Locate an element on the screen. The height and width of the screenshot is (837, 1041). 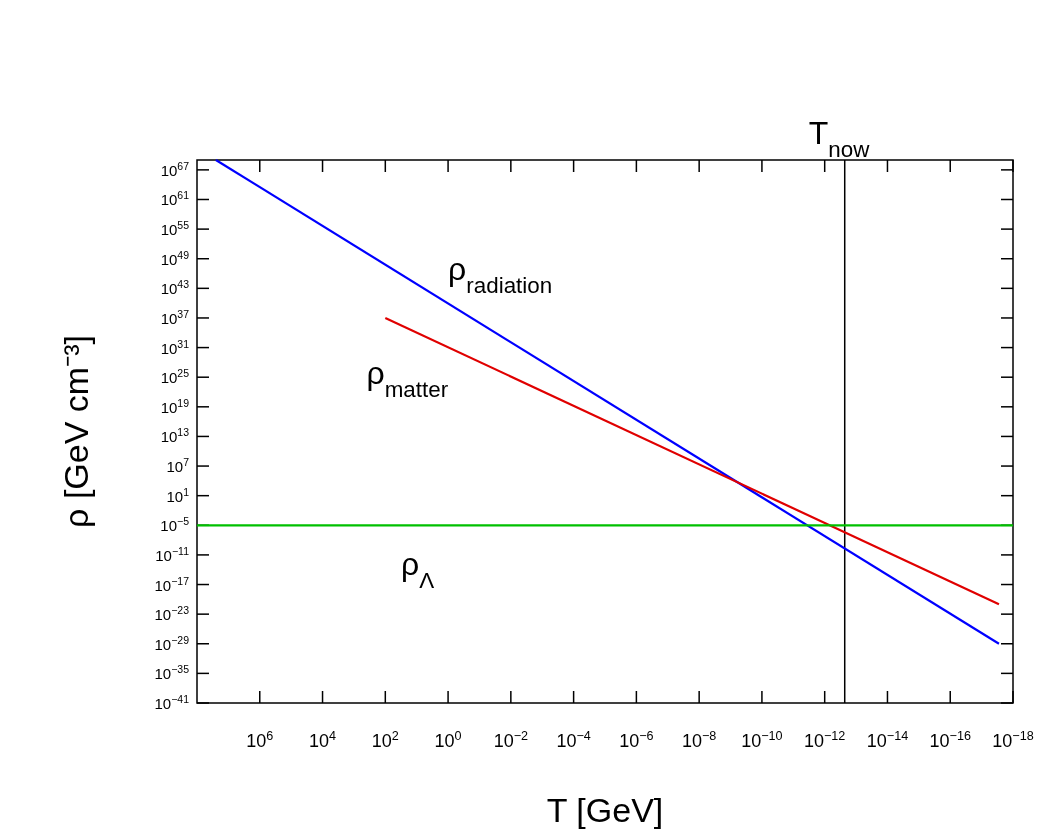
y-tick-label: 10$^{55}$ is located at coordinates (175, 229).